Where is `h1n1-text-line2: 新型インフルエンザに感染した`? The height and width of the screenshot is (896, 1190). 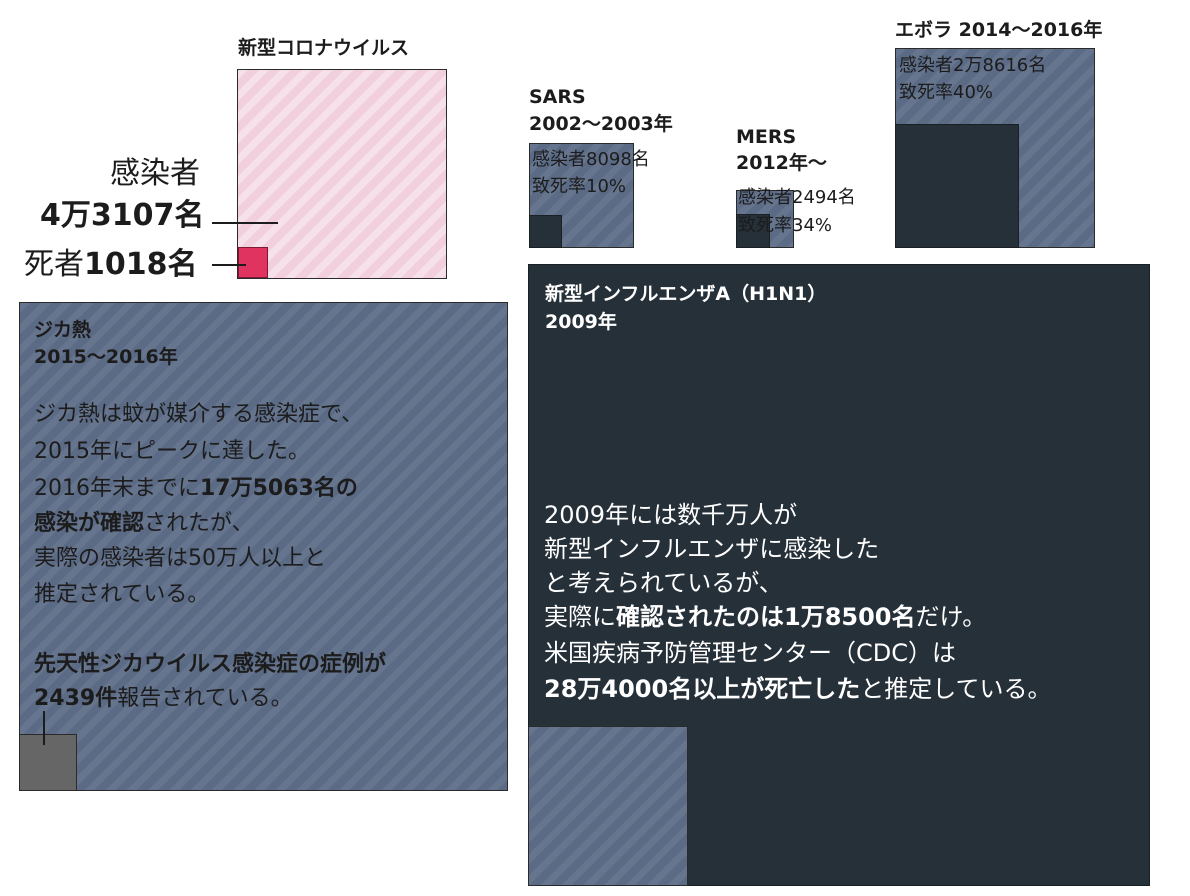 h1n1-text-line2: 新型インフルエンザに感染した is located at coordinates (712, 549).